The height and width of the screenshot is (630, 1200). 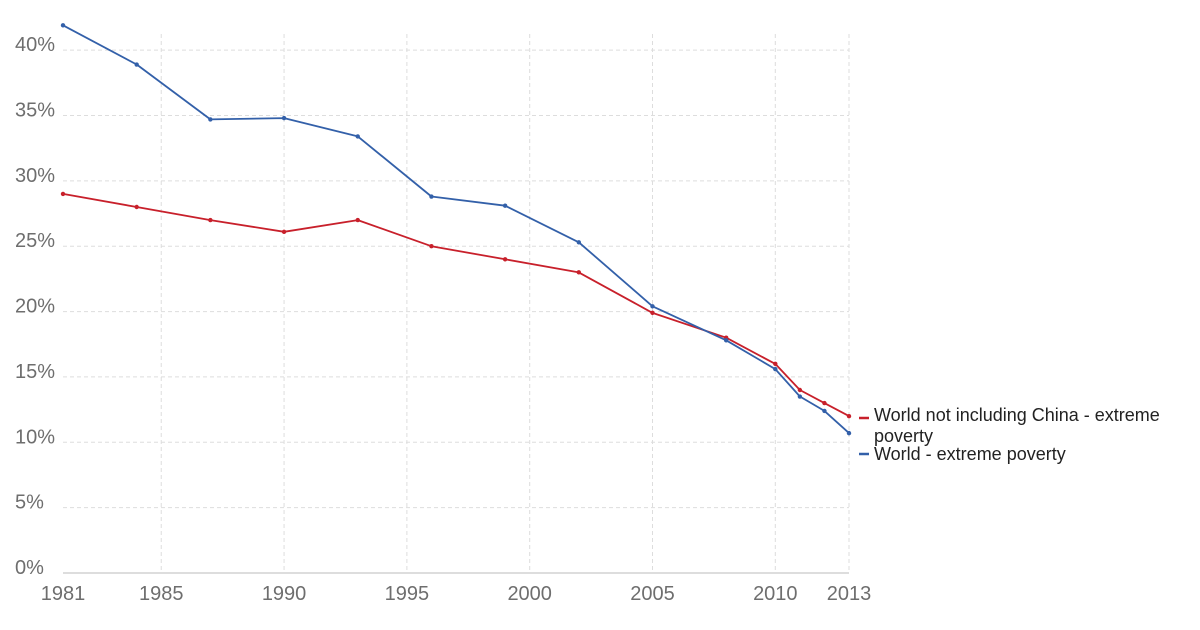 I want to click on x-tick-label: 1995, so click(x=407, y=594).